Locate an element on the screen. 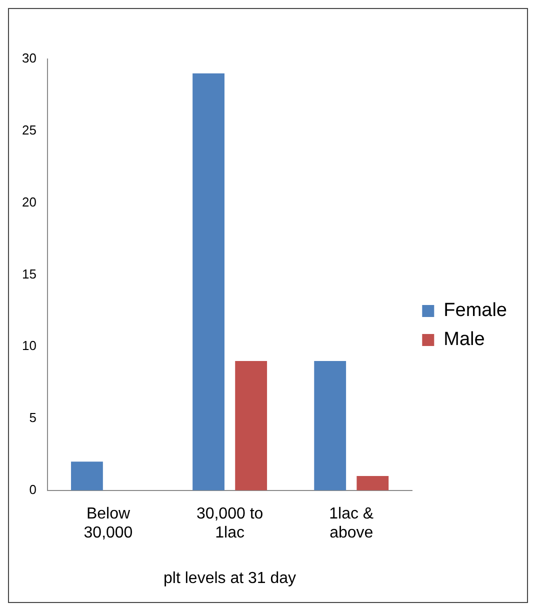 The image size is (536, 611). legend-label: Female is located at coordinates (476, 311).